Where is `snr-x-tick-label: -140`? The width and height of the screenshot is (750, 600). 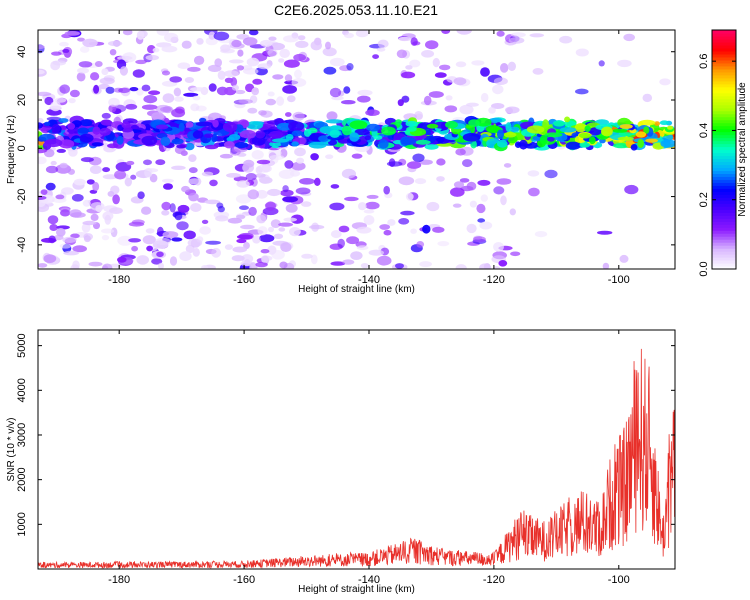
snr-x-tick-label: -140 is located at coordinates (369, 580).